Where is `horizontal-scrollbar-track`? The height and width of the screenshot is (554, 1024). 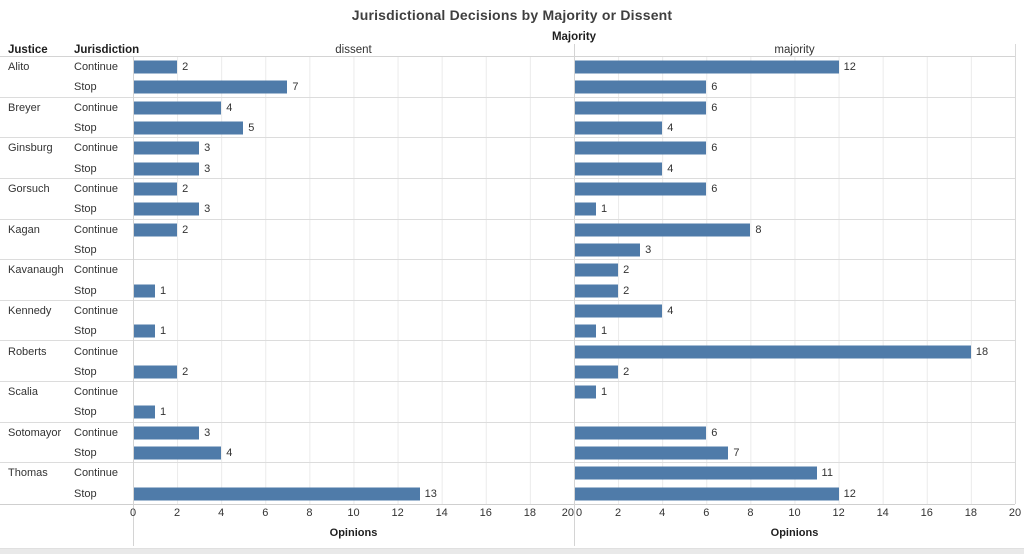
horizontal-scrollbar-track is located at coordinates (512, 551).